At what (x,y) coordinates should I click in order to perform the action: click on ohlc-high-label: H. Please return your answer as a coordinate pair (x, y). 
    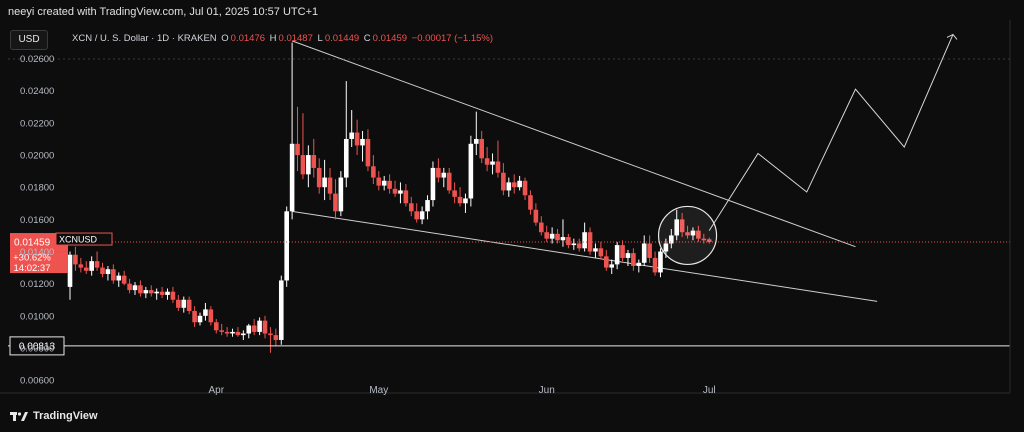
    Looking at the image, I should click on (273, 38).